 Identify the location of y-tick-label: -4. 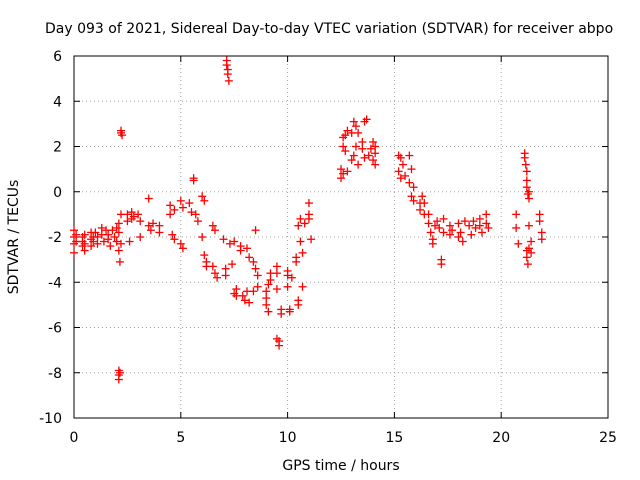
(55, 283).